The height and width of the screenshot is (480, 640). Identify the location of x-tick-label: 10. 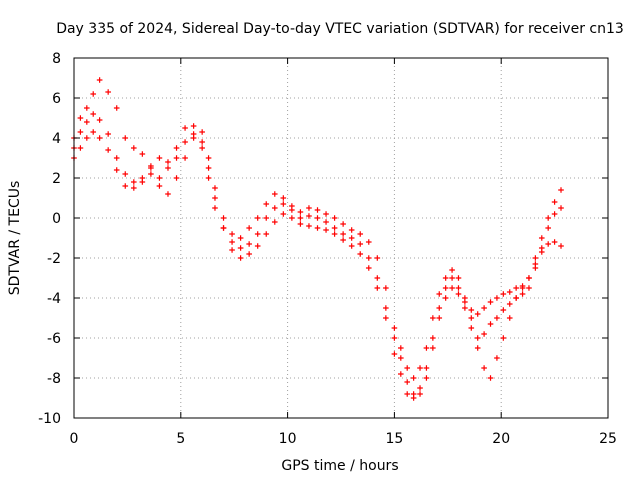
(288, 439).